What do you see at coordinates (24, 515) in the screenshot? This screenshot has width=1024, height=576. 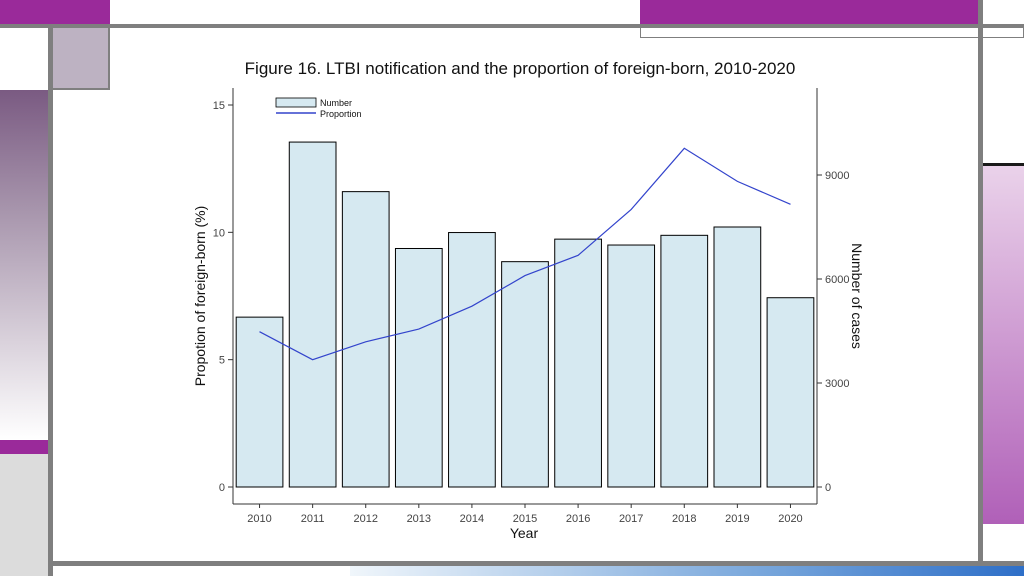 I see `gray-box-bottom-left` at bounding box center [24, 515].